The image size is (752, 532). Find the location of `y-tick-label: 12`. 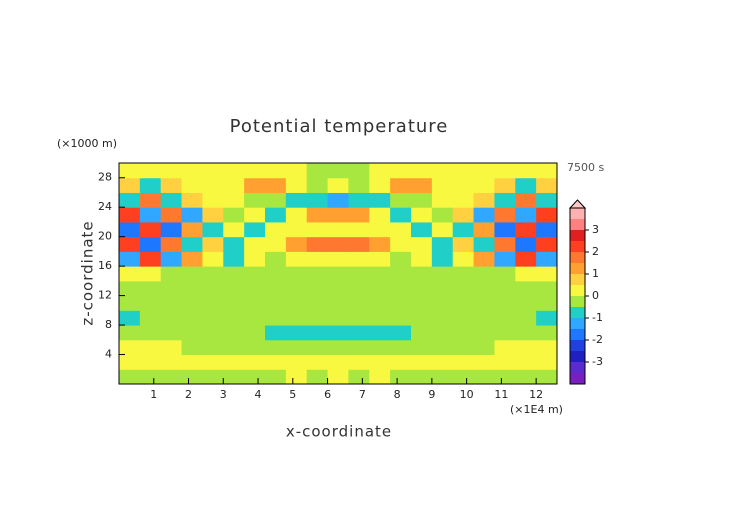

y-tick-label: 12 is located at coordinates (105, 295).